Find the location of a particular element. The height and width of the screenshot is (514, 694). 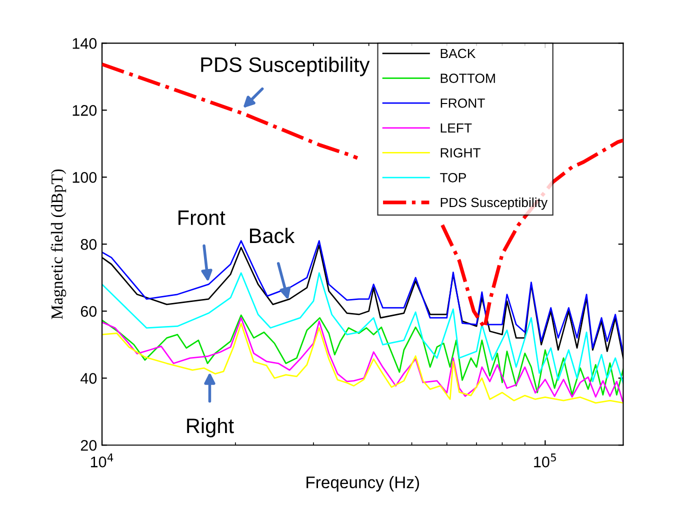

x-axis-title: Freqeuncy (Hz) is located at coordinates (363, 484).